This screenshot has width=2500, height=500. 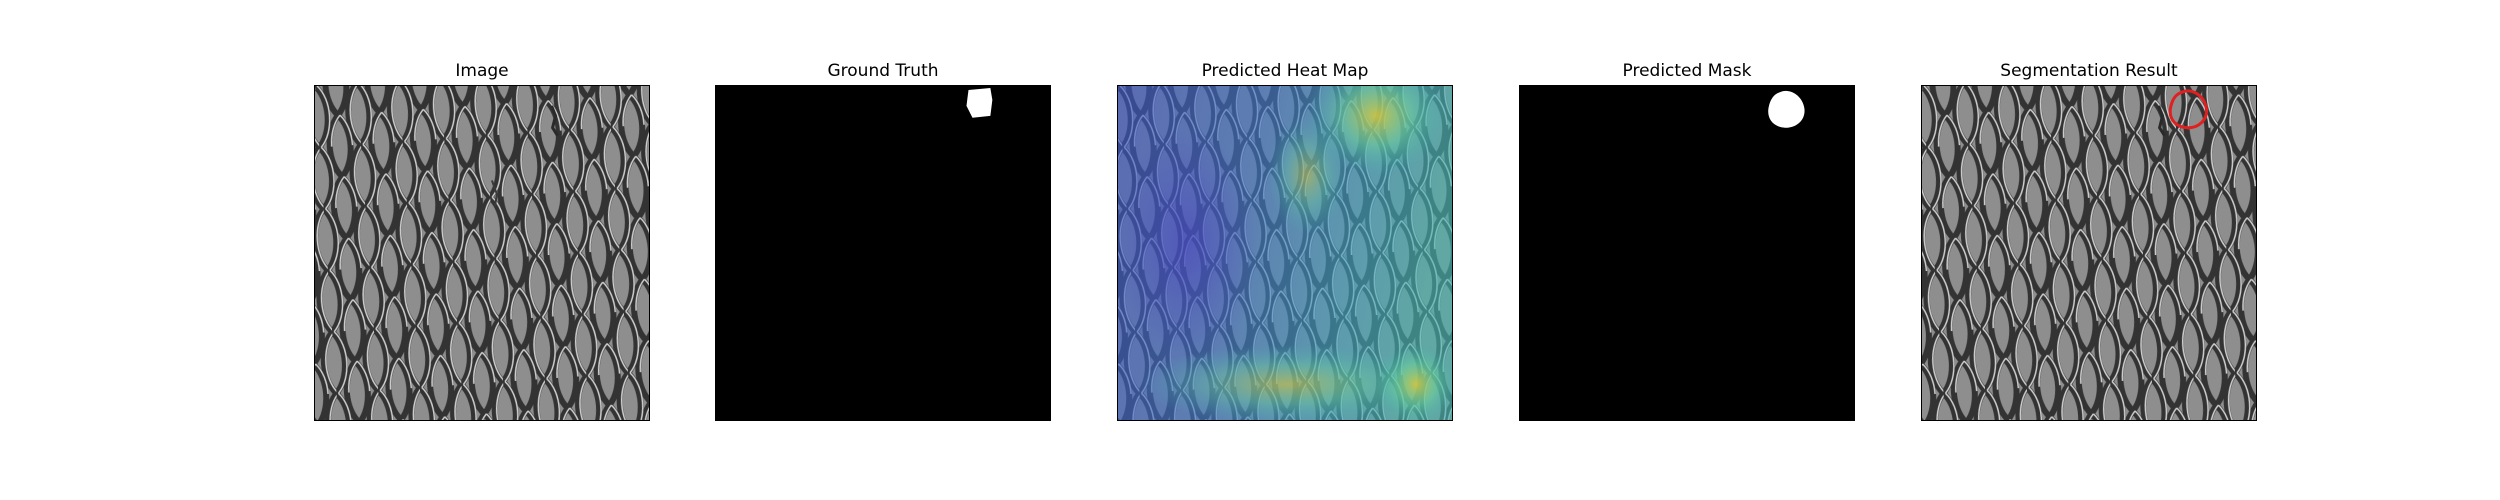 I want to click on mesh-texture-image, so click(x=482, y=253).